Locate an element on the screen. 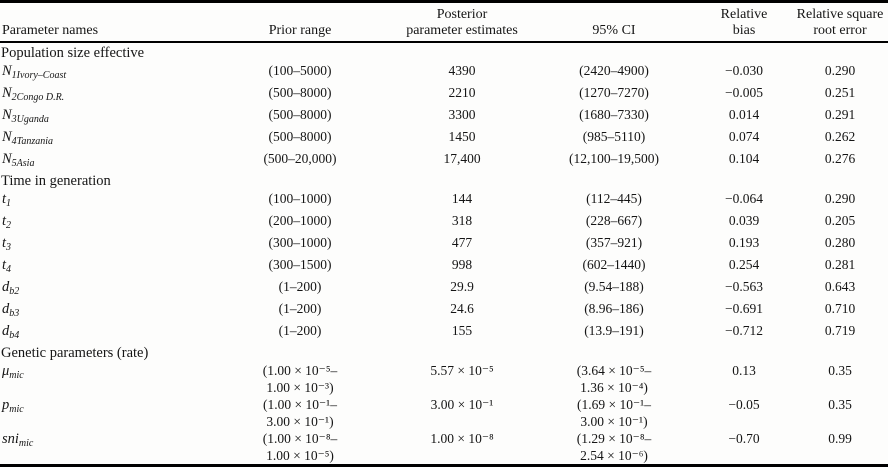 The height and width of the screenshot is (467, 888). param-row: t4 (300–1500) 998 (602–1440) 0.254 0.281 is located at coordinates (444, 267).